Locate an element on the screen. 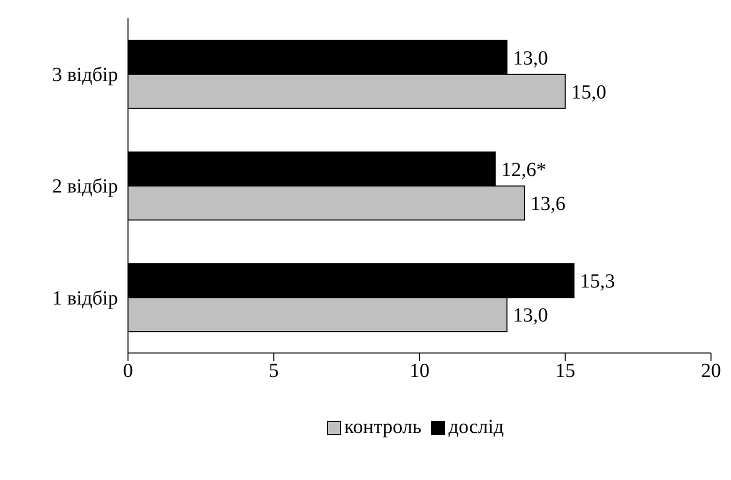 This screenshot has height=480, width=731. x-tick-label: 5 is located at coordinates (273, 371).